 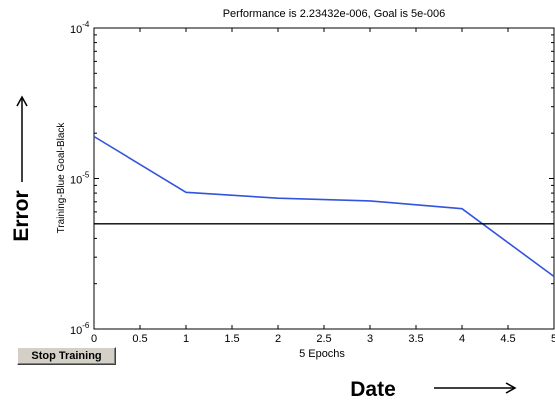 I want to click on y-tick-label: 10⁻⁴, so click(x=80, y=28).